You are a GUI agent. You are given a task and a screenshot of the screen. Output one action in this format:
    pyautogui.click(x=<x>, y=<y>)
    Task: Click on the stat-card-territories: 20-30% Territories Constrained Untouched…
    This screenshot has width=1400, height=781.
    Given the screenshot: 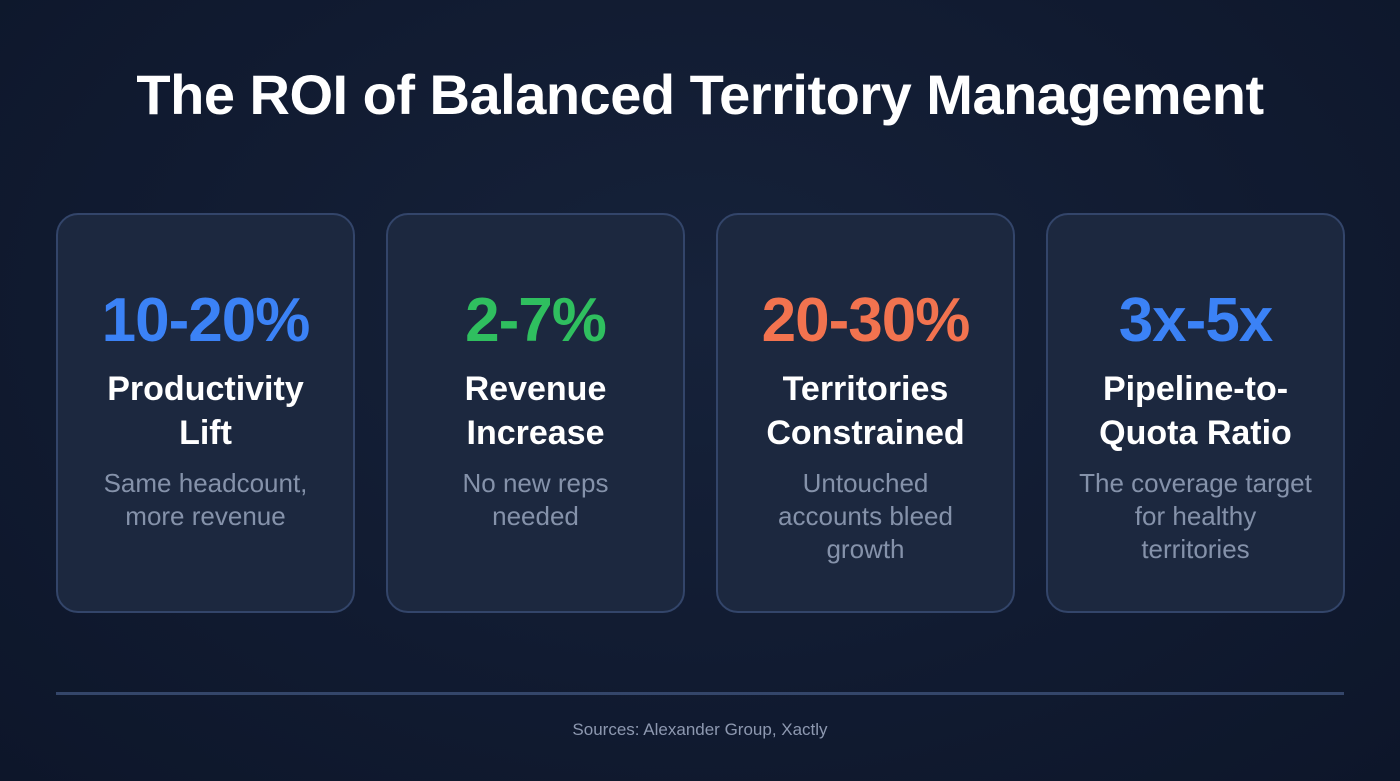 What is the action you would take?
    pyautogui.click(x=865, y=413)
    